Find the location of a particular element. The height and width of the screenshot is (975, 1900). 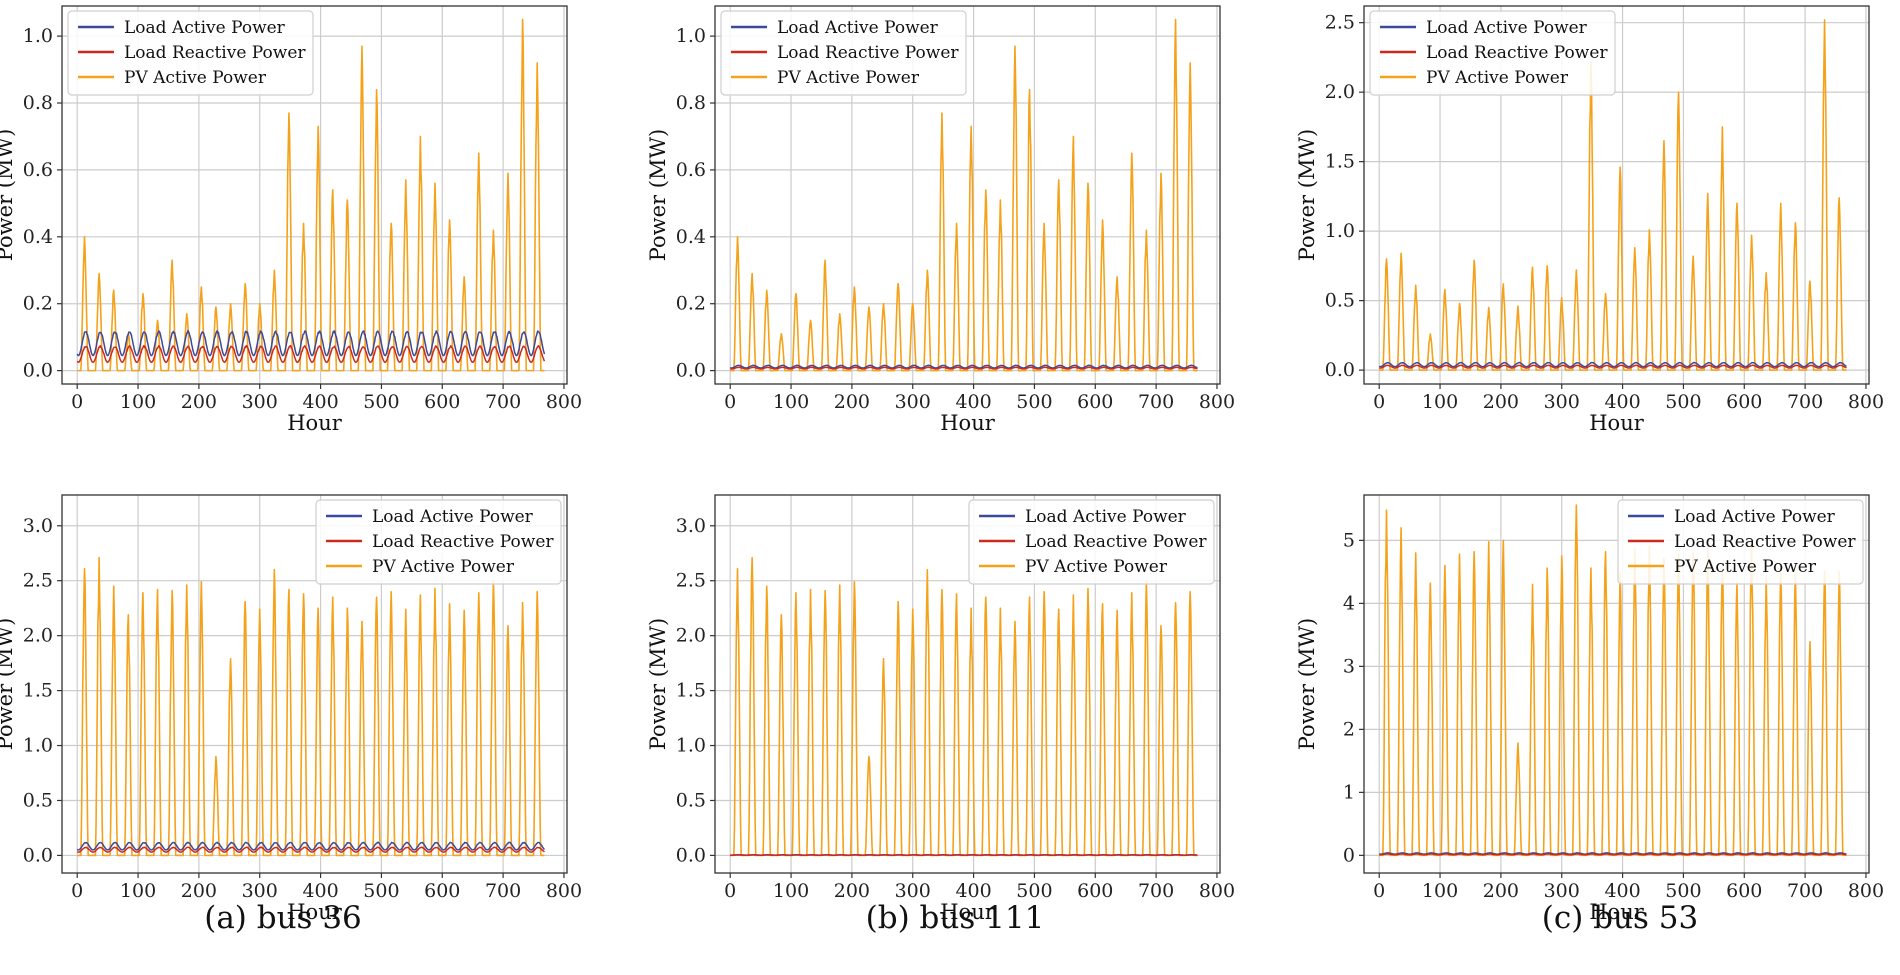

y-tick-label: 3 is located at coordinates (1349, 666).